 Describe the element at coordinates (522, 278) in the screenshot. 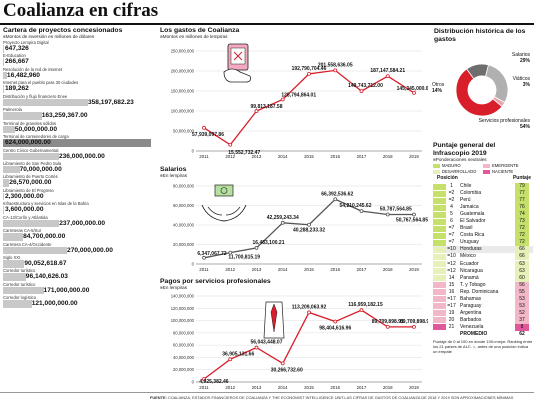

I see `ranking-score: 60` at that location.